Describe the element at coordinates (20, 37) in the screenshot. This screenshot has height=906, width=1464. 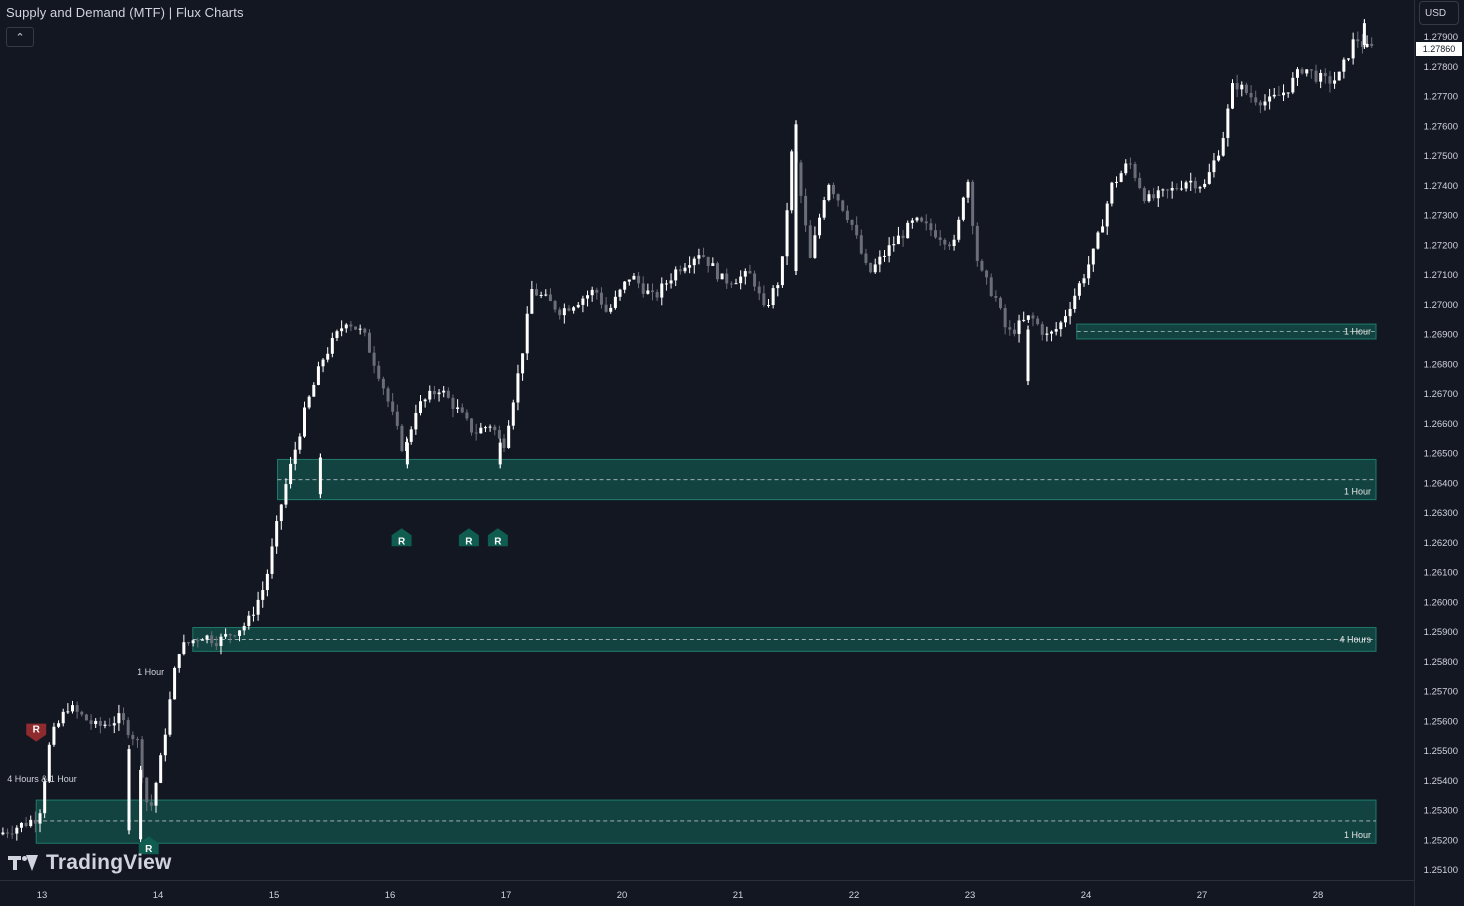
I see `collapse-button: ⌃` at that location.